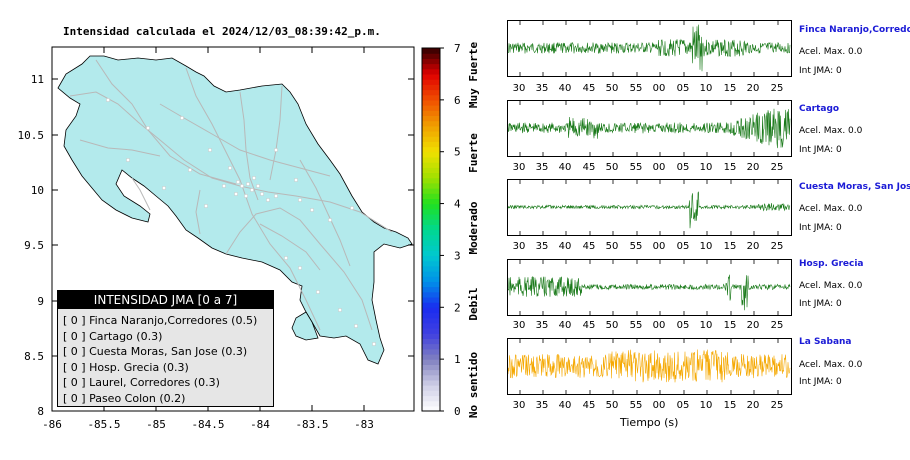 This screenshot has height=460, width=910. Describe the element at coordinates (473, 227) in the screenshot. I see `colorbar-class-label: Moderado` at that location.